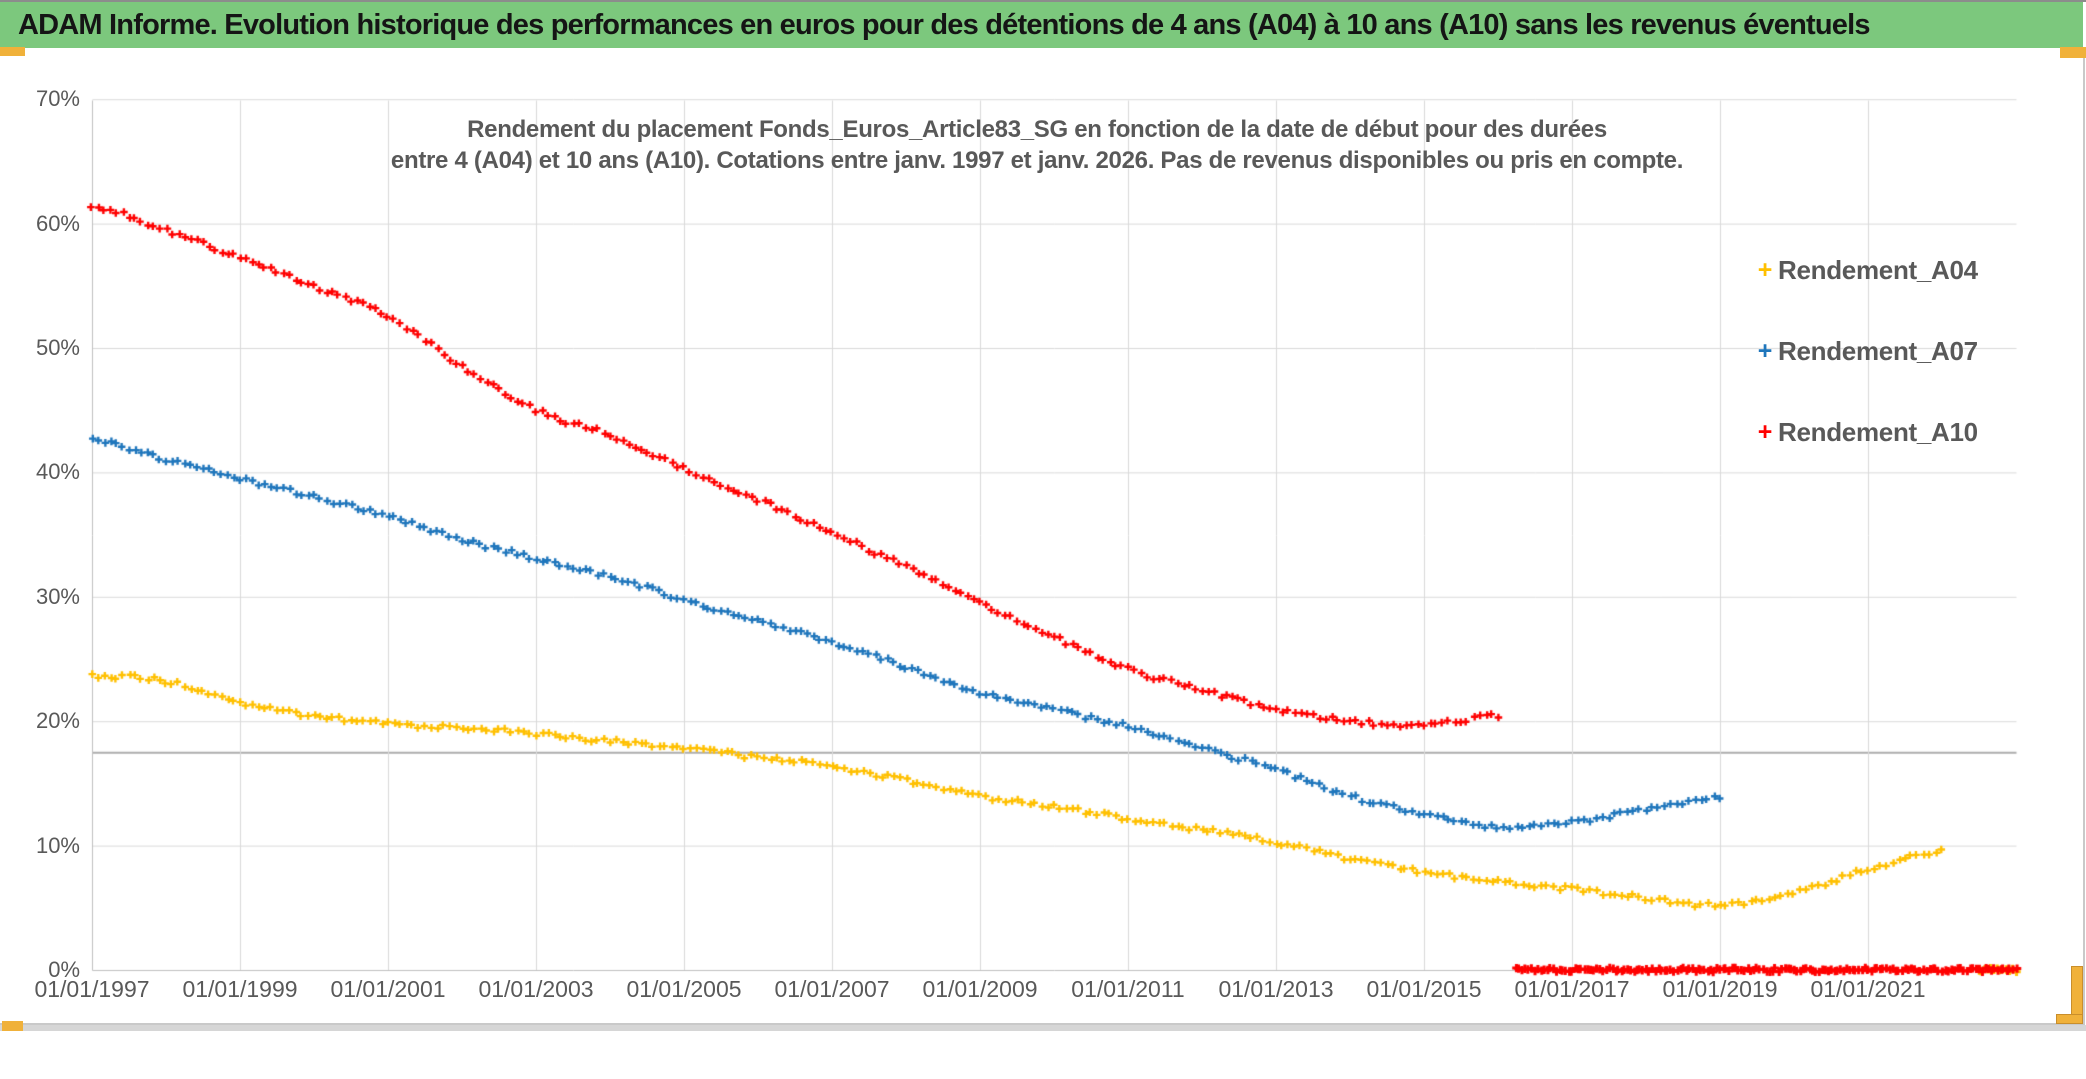 Image resolution: width=2086 pixels, height=1079 pixels. What do you see at coordinates (1424, 989) in the screenshot?
I see `x-axis-tick-label: 01/01/2015` at bounding box center [1424, 989].